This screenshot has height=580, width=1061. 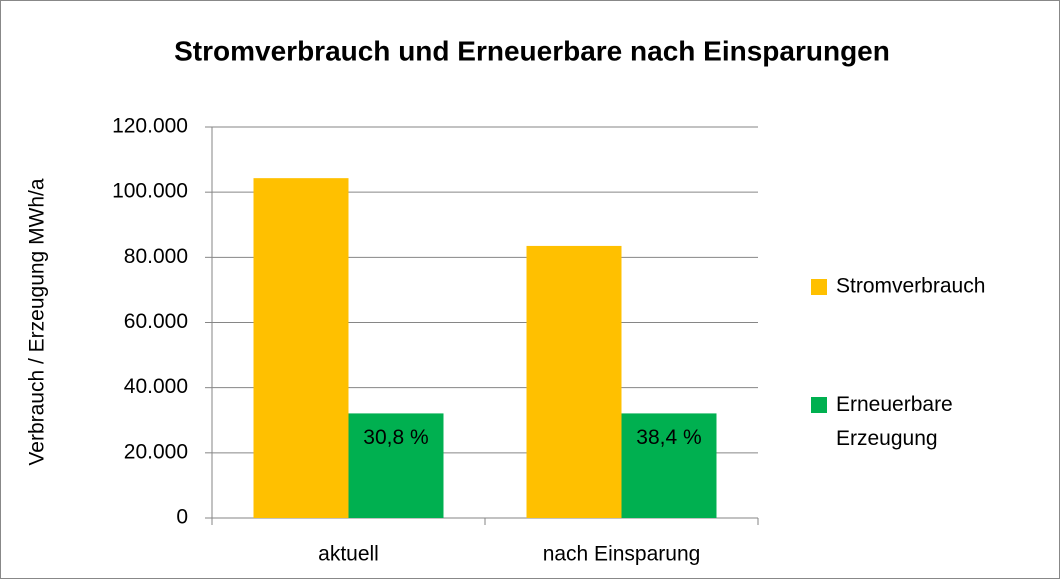 What do you see at coordinates (910, 286) in the screenshot?
I see `legend-label: Stromverbrauch` at bounding box center [910, 286].